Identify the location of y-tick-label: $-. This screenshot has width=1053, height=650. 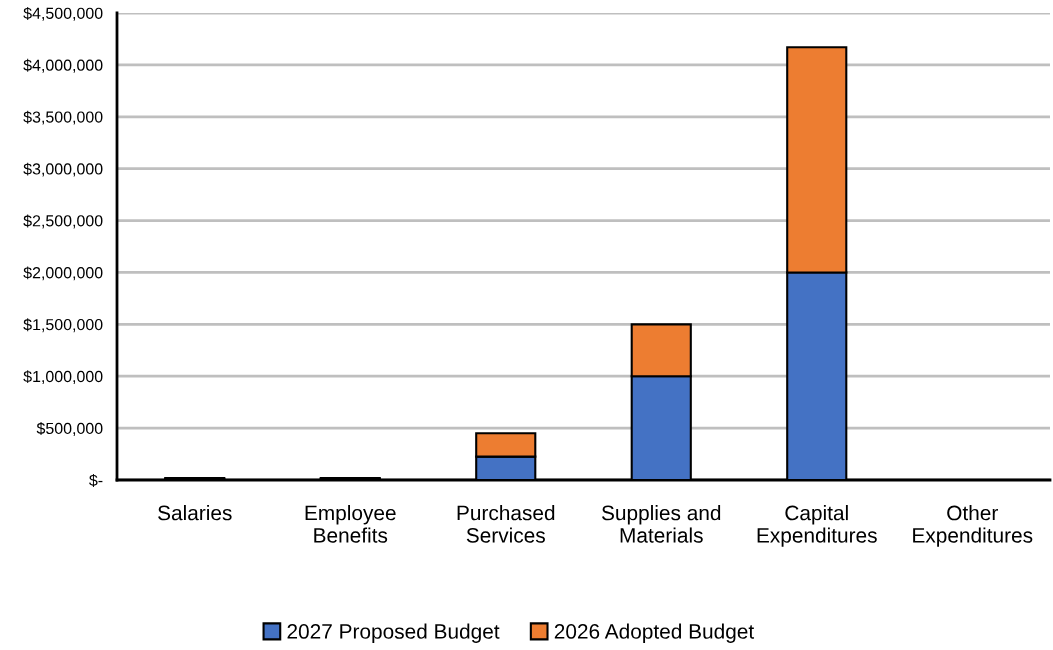
(96, 480).